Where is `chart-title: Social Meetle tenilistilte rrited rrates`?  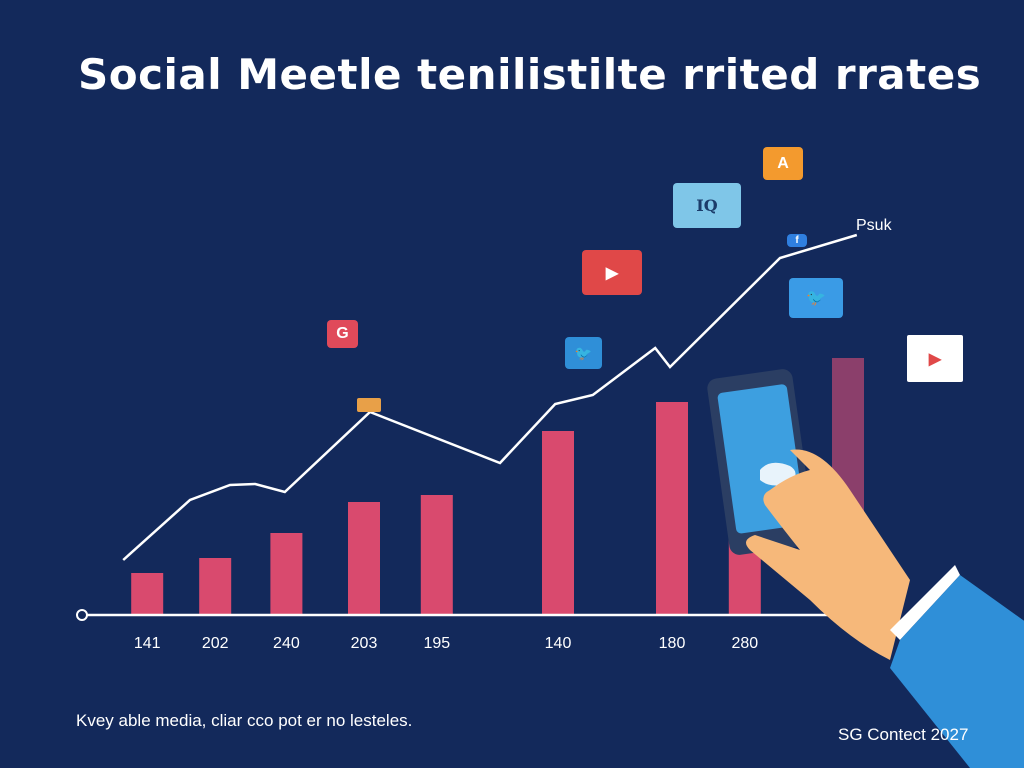 chart-title: Social Meetle tenilistilte rrited rrates is located at coordinates (530, 74).